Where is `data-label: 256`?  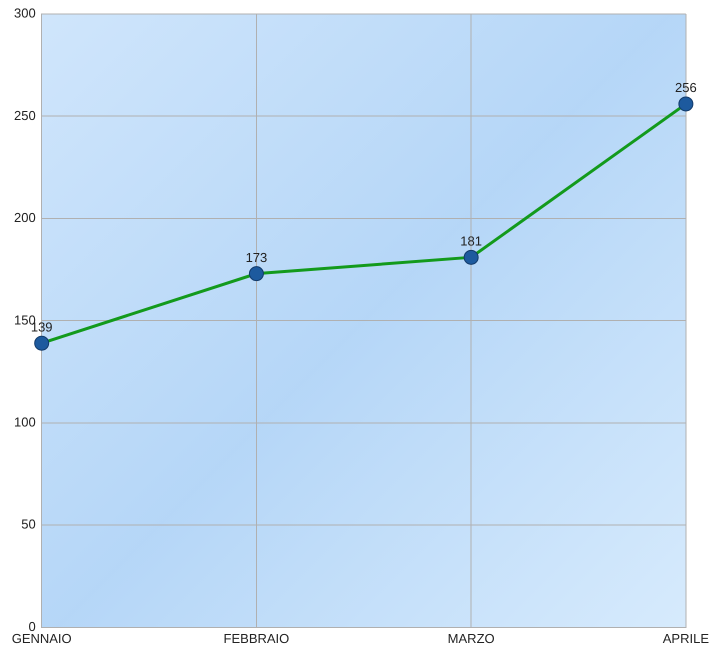
data-label: 256 is located at coordinates (686, 88).